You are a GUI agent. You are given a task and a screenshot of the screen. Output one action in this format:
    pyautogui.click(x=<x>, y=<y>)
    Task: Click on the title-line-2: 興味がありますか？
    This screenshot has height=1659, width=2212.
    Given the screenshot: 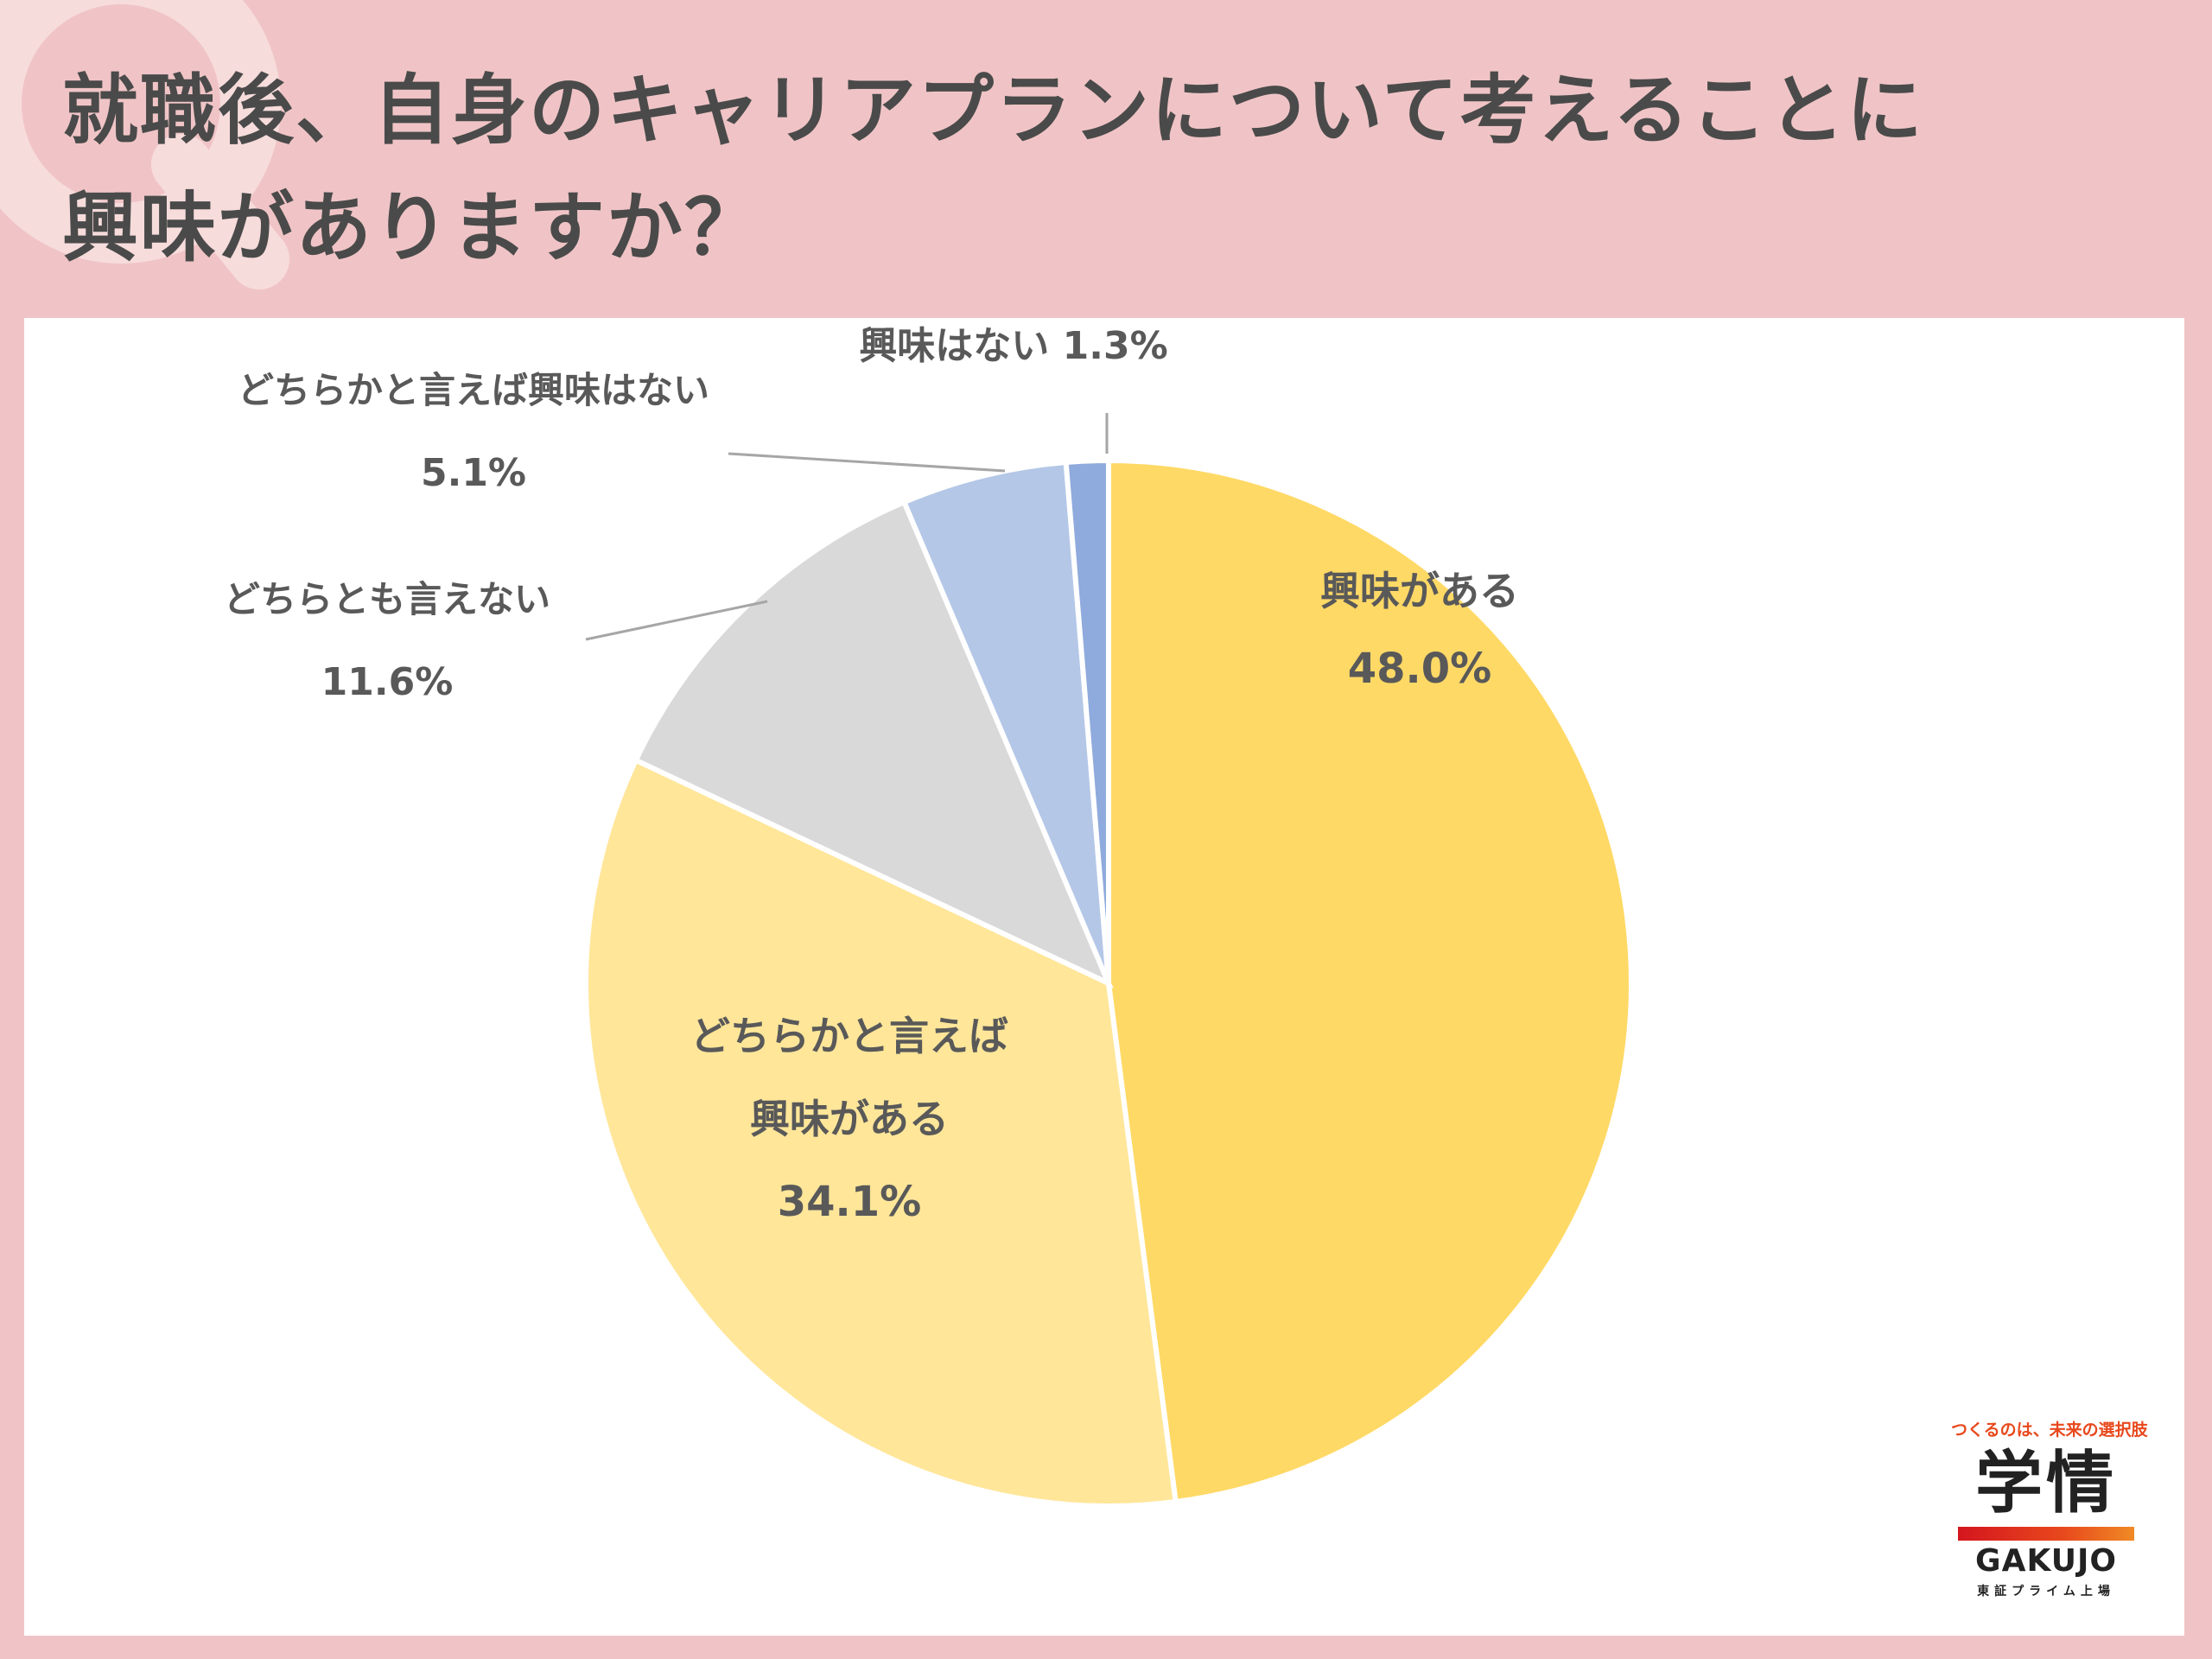 What is the action you would take?
    pyautogui.click(x=412, y=227)
    